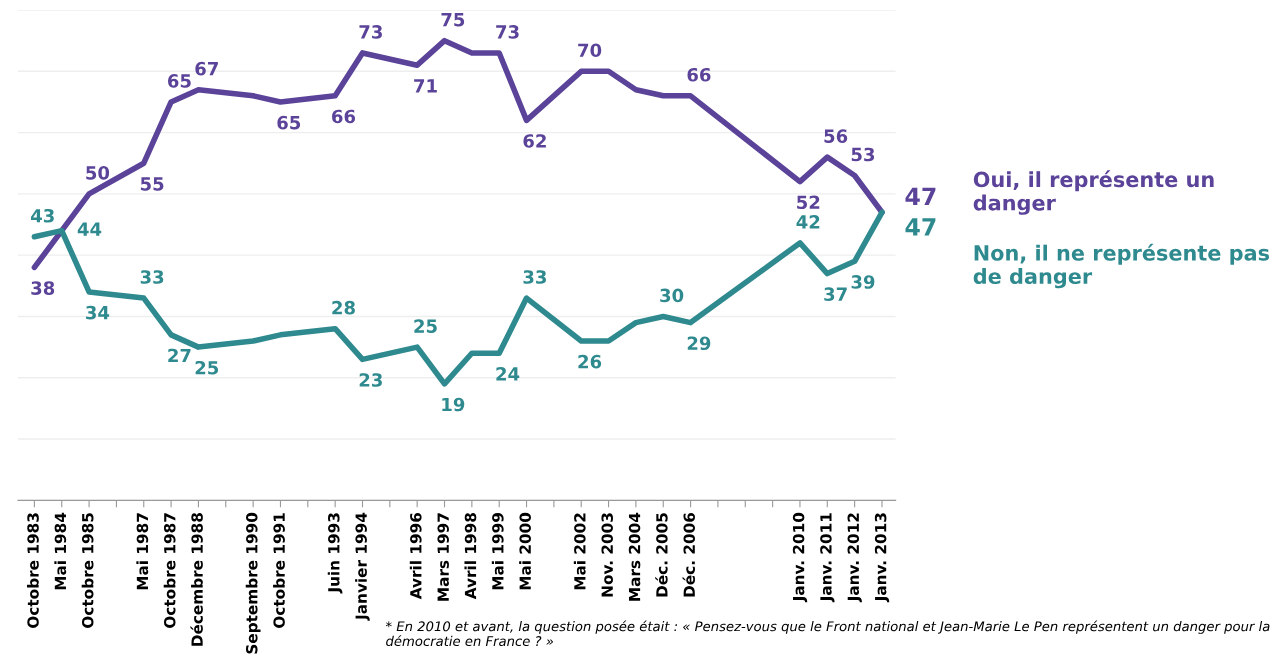  What do you see at coordinates (661, 555) in the screenshot?
I see `x-tick-label: Déc. 2005` at bounding box center [661, 555].